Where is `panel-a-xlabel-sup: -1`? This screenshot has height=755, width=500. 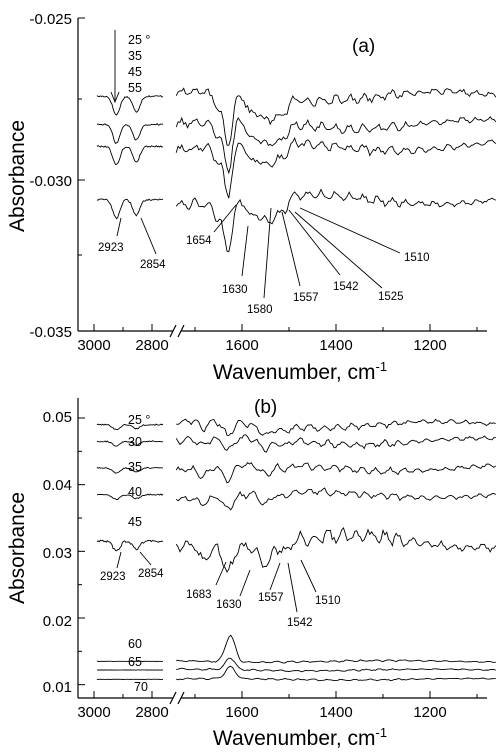
panel-a-xlabel-sup: -1 is located at coordinates (382, 366).